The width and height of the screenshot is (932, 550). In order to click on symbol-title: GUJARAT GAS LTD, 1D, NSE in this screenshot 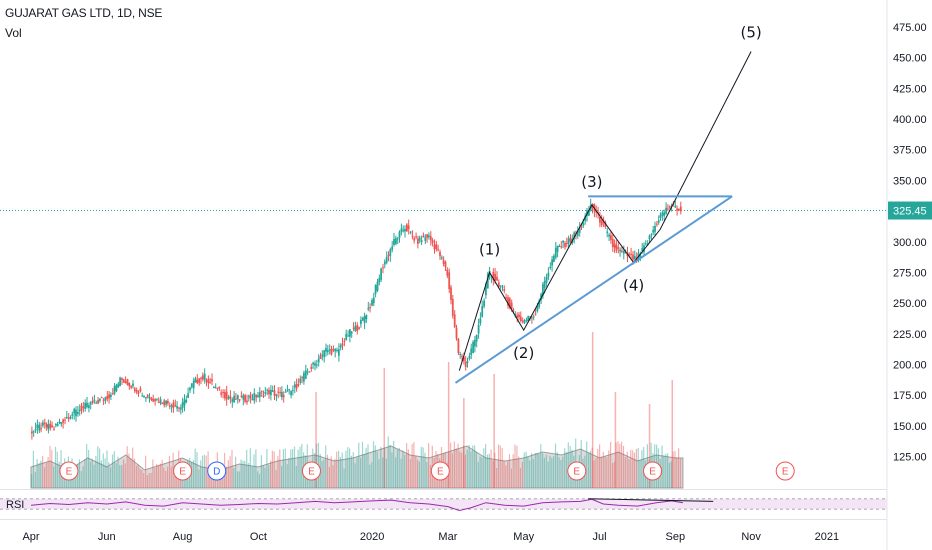, I will do `click(84, 13)`.